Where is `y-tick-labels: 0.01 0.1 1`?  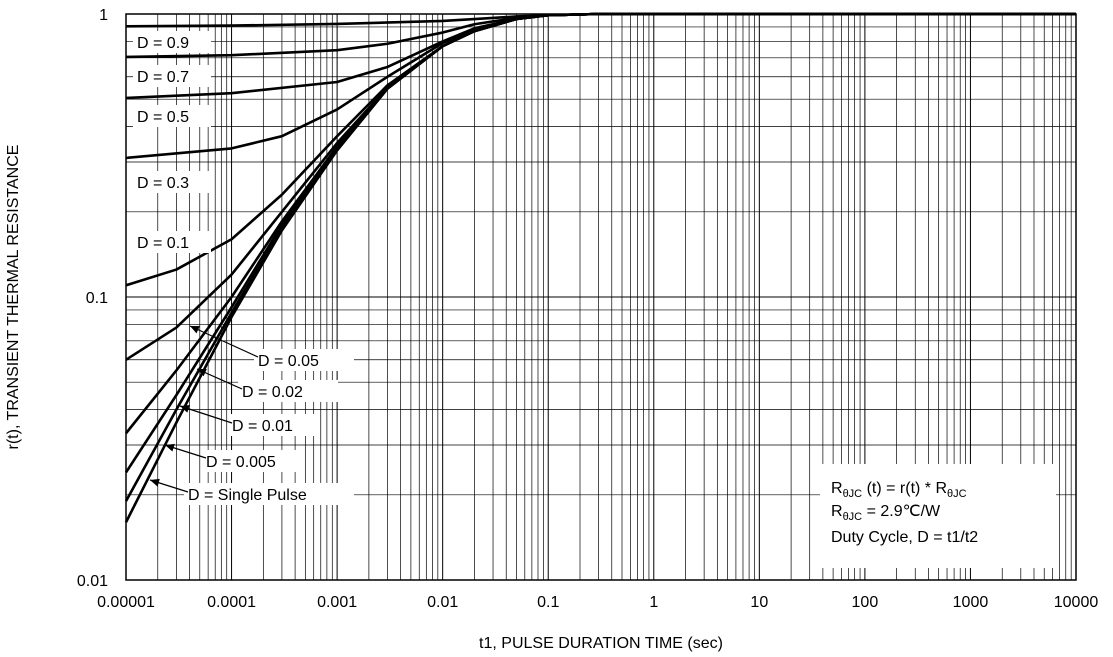 y-tick-labels: 0.01 0.1 1 is located at coordinates (92, 298).